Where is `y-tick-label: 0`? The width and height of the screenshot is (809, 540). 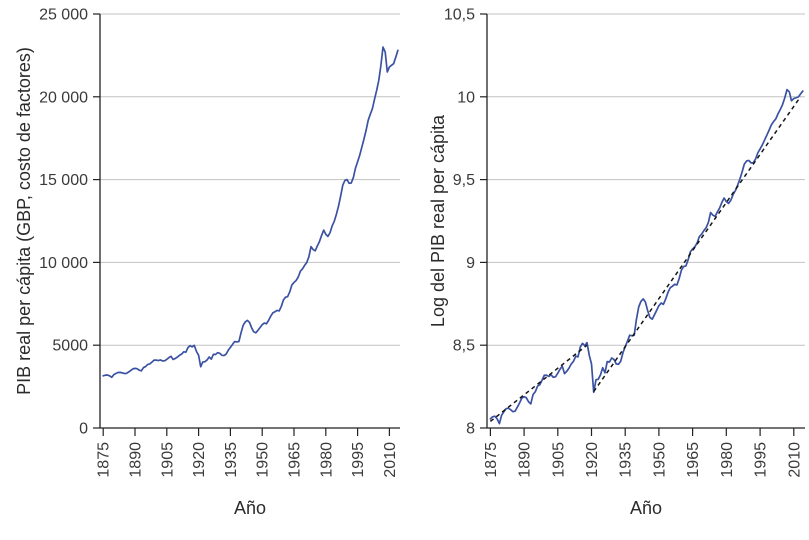 y-tick-label: 0 is located at coordinates (83, 429).